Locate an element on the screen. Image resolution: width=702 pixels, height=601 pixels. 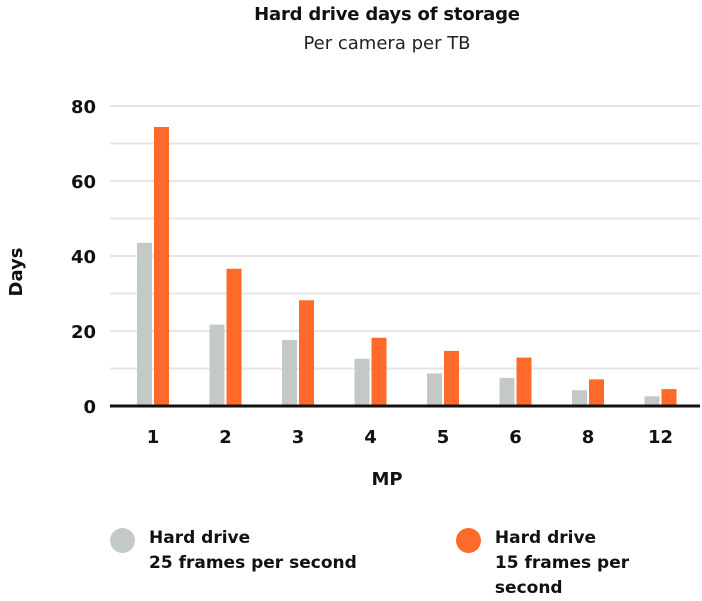
y-tick-label: 60 is located at coordinates (83, 182).